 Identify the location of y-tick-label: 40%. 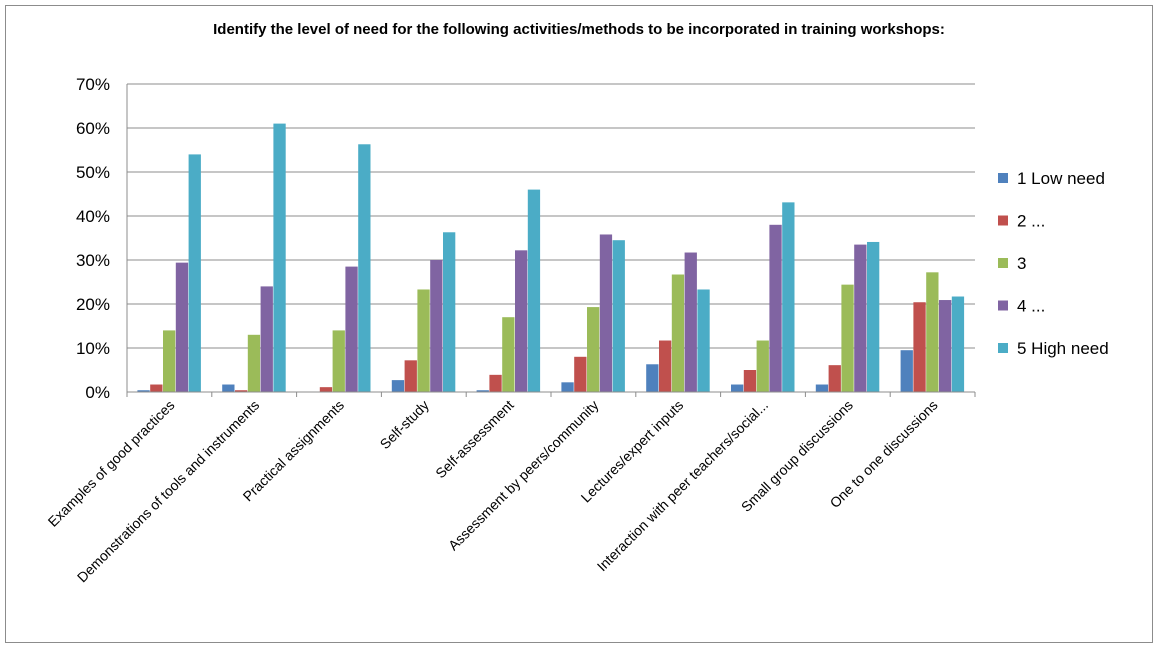
(93, 216).